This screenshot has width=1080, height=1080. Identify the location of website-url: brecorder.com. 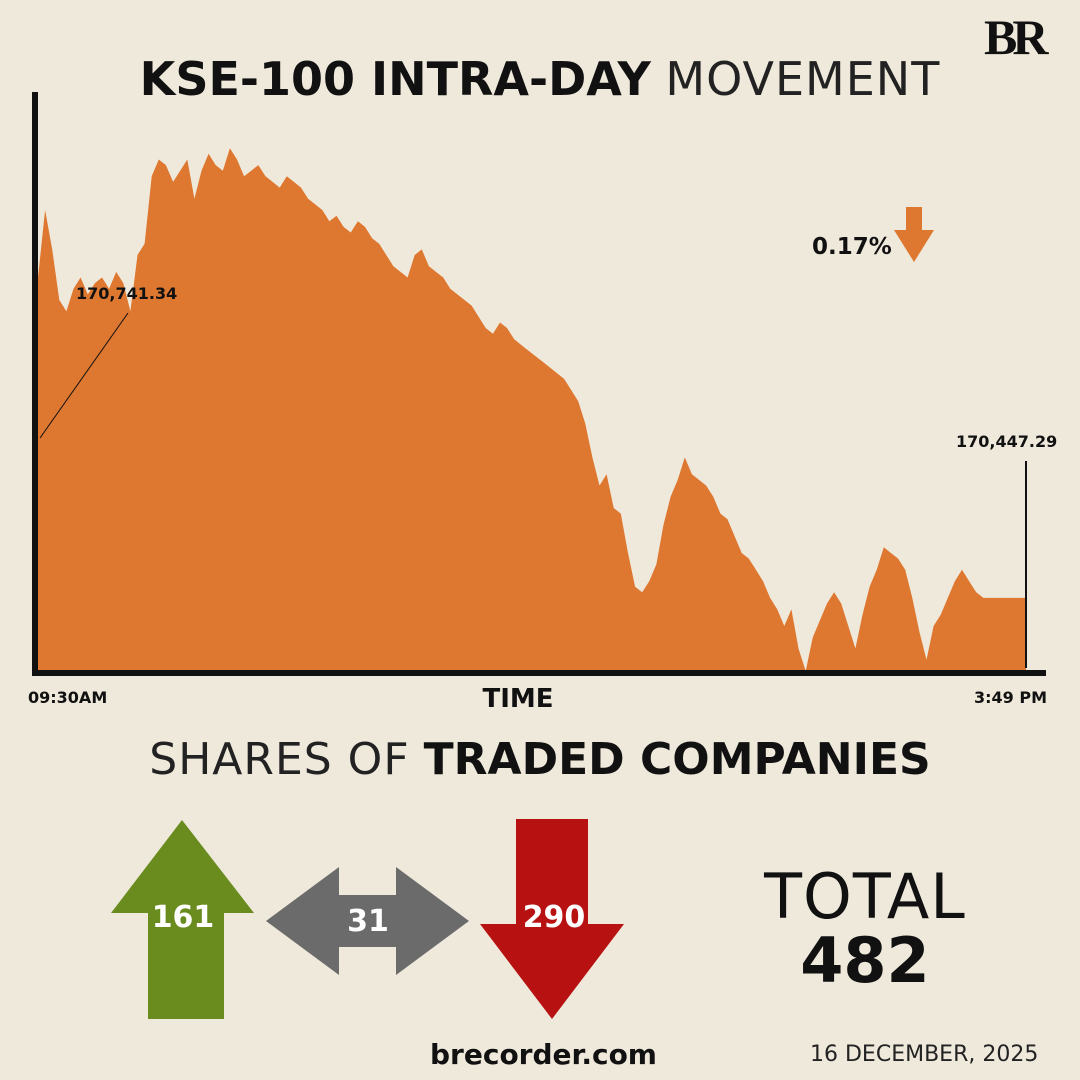
(543, 1054).